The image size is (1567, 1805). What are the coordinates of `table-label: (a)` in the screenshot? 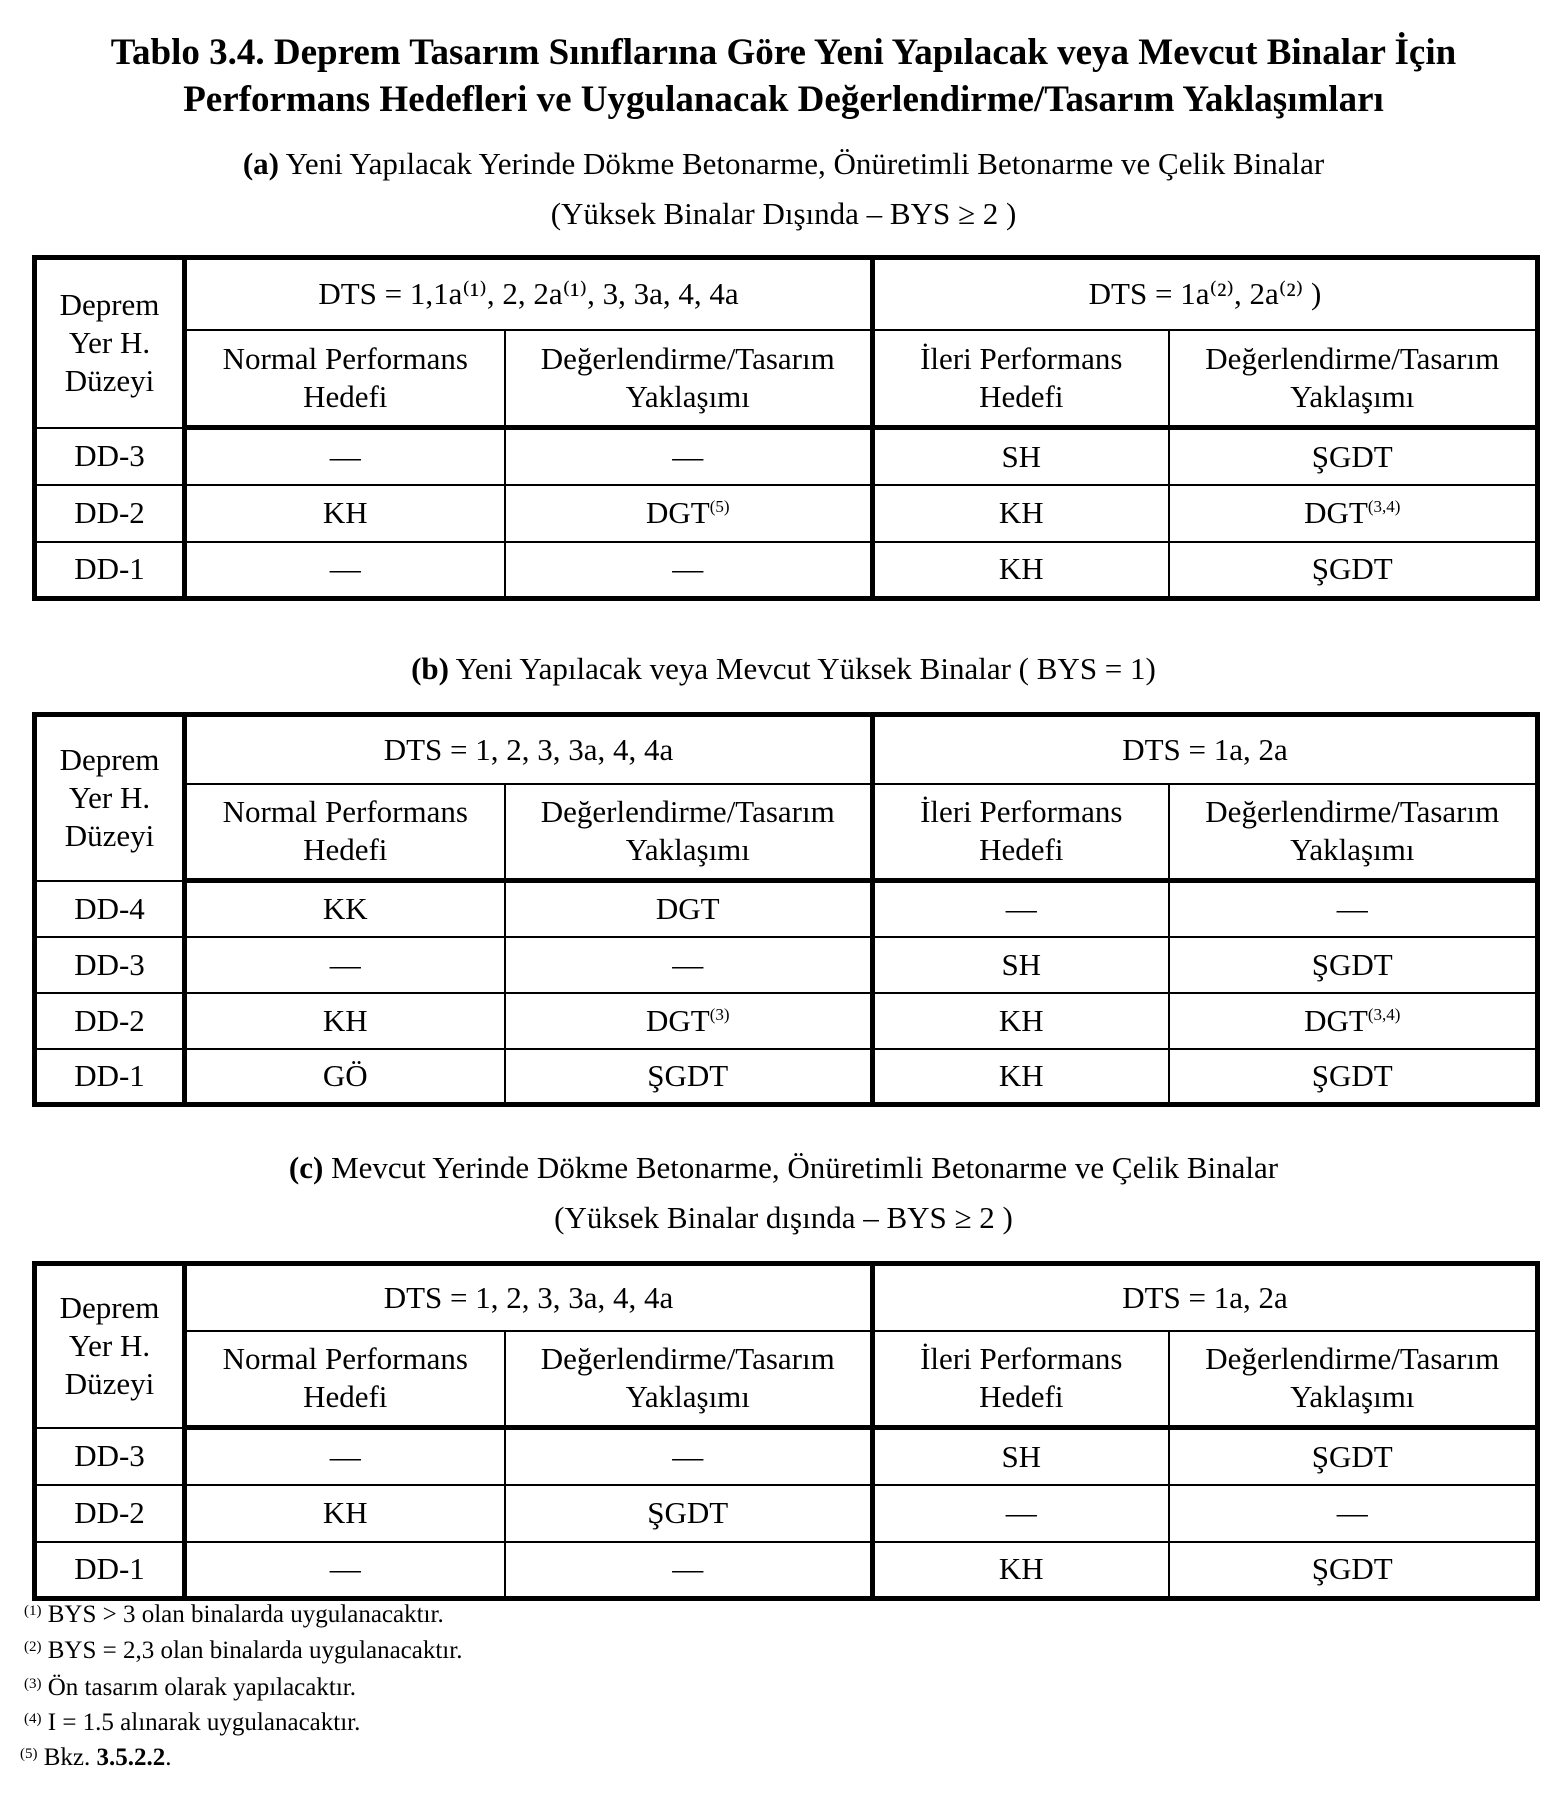 It's located at (260, 163).